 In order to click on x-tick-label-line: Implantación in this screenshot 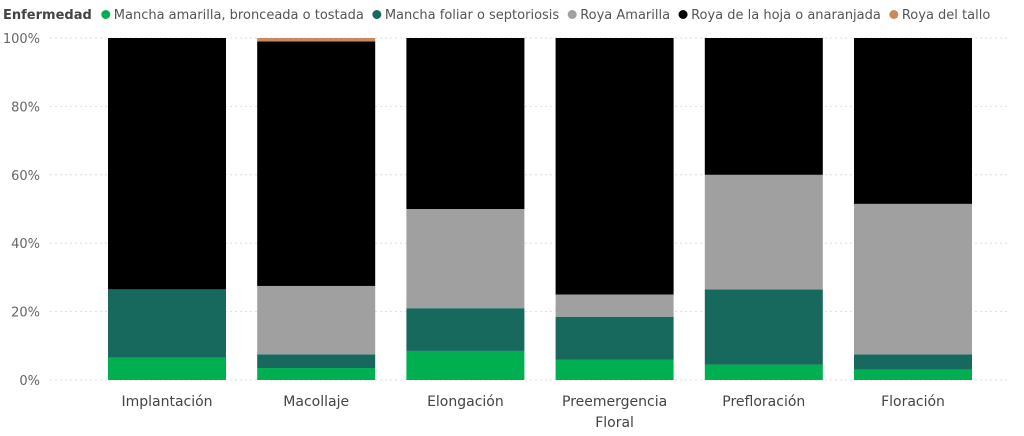, I will do `click(166, 402)`.